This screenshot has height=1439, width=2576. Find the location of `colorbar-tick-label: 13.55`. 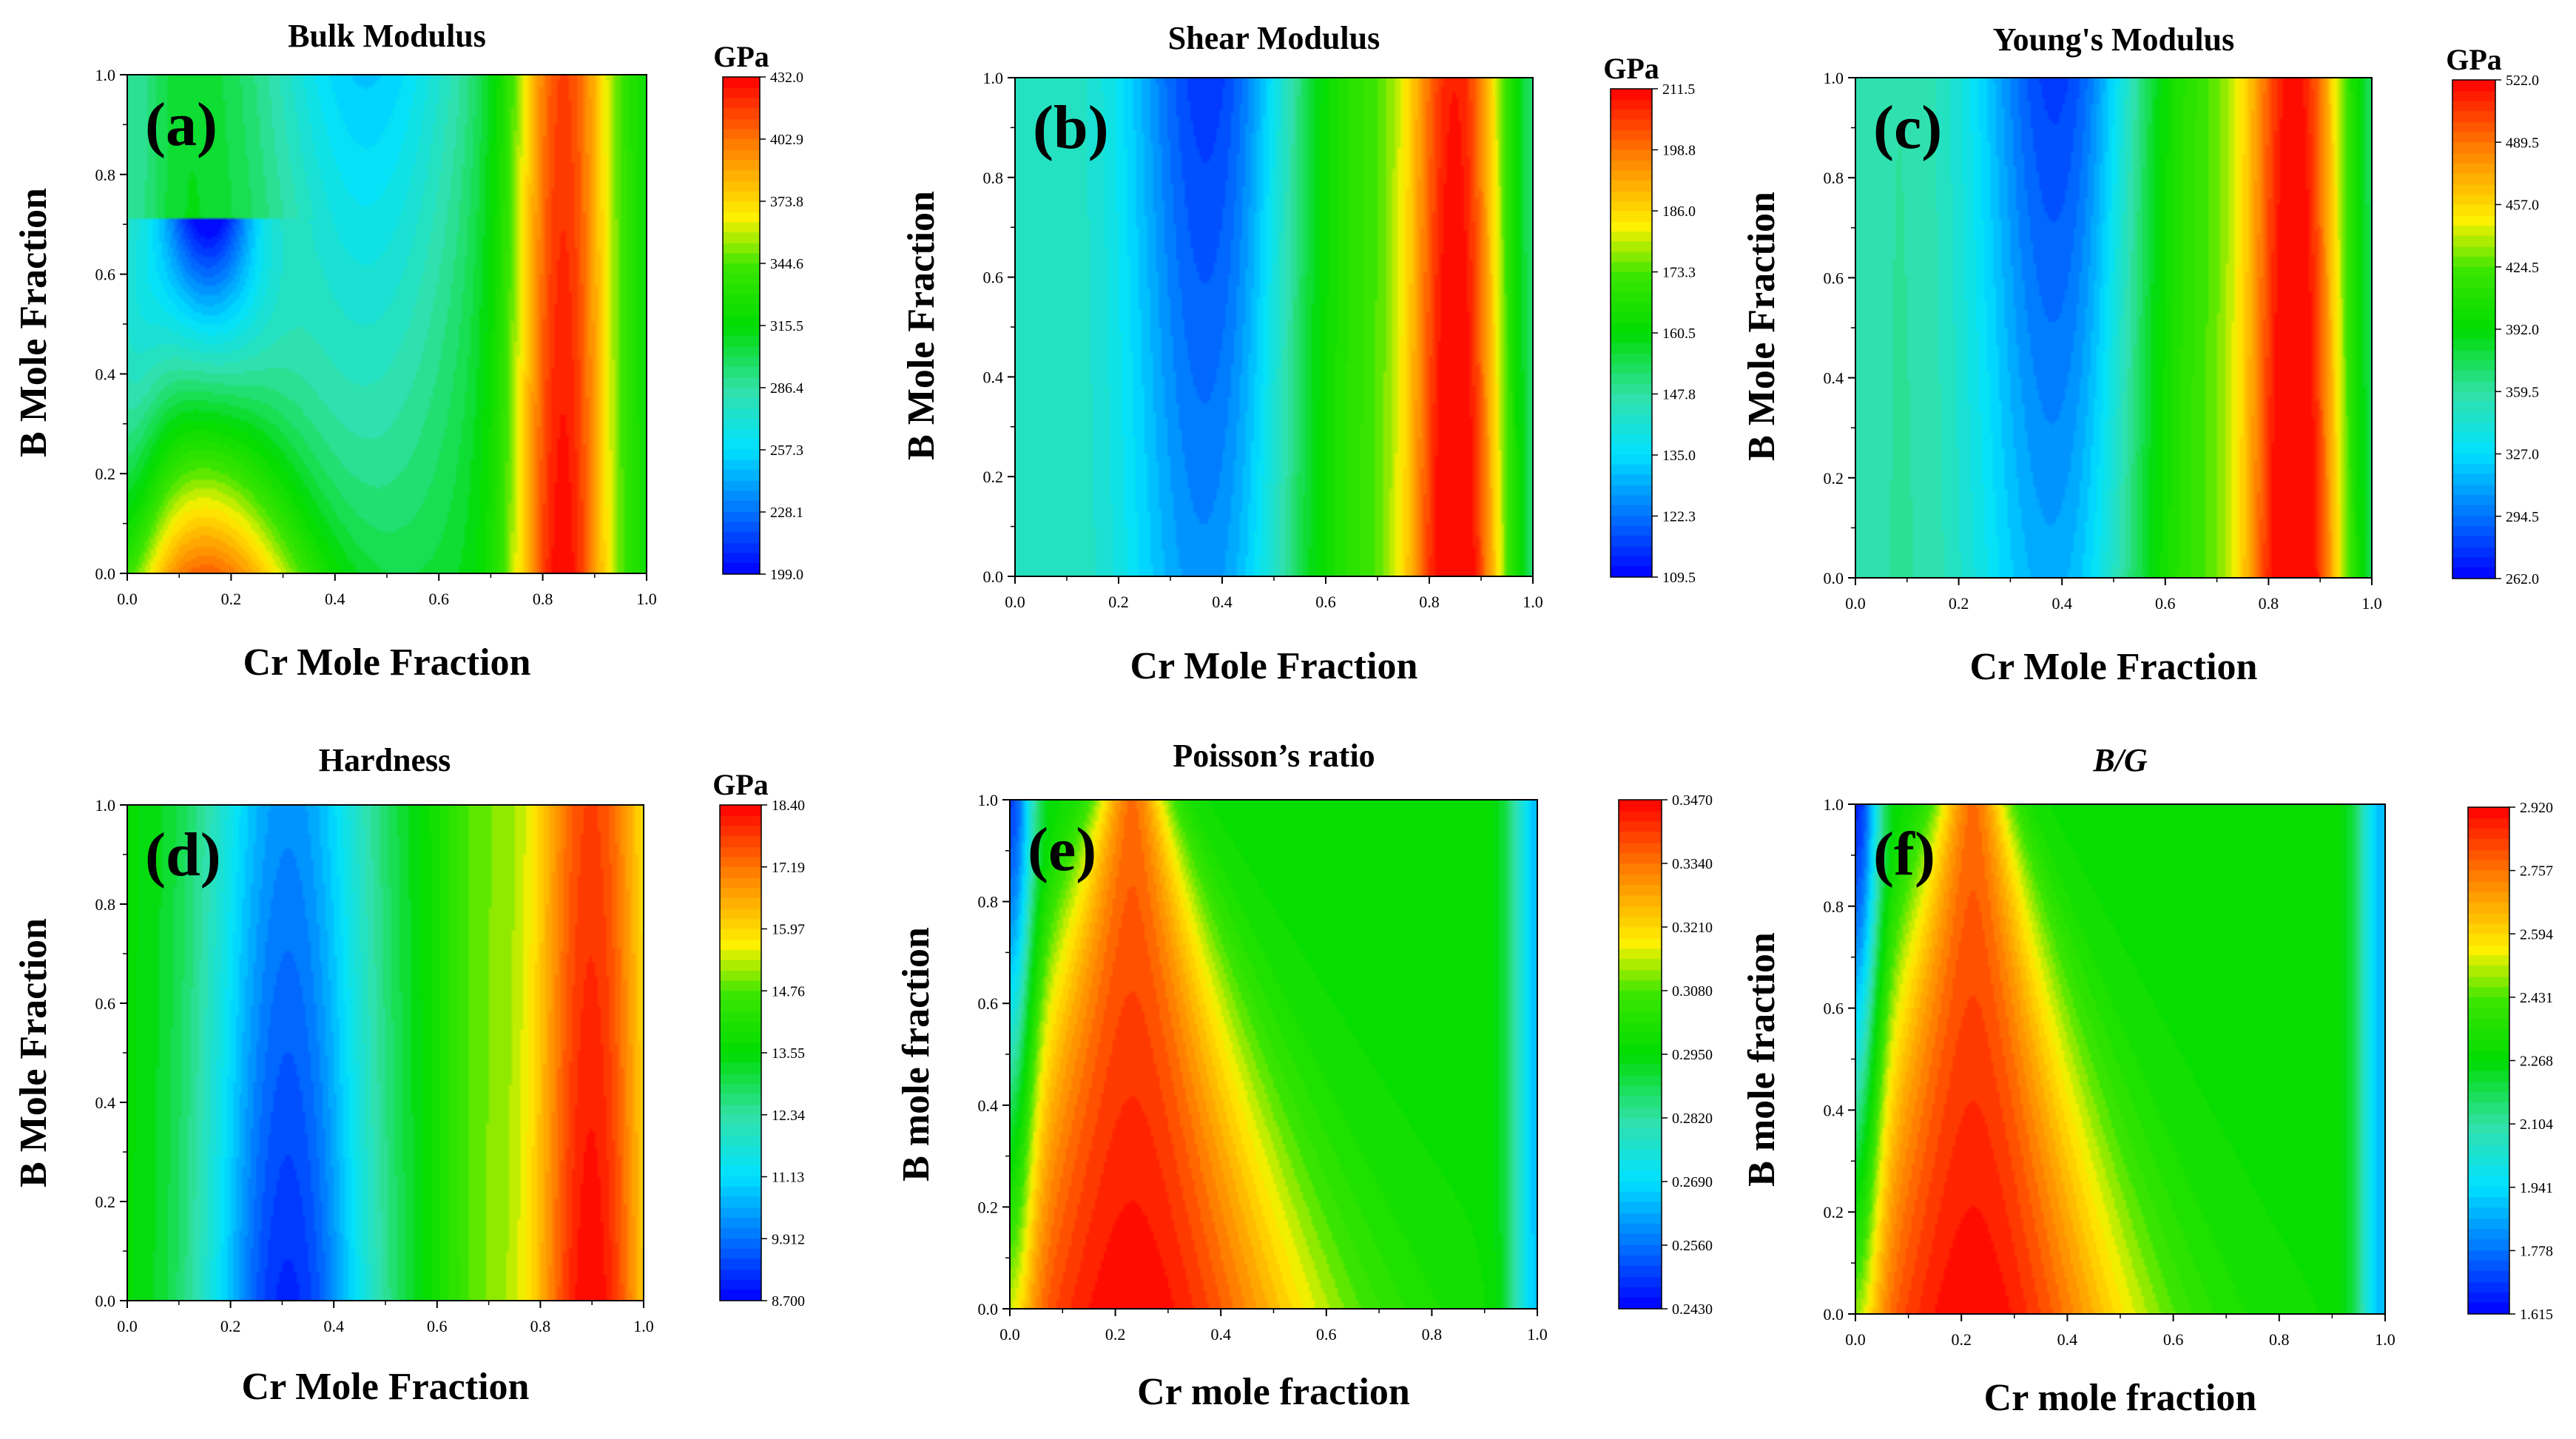

colorbar-tick-label: 13.55 is located at coordinates (788, 1053).